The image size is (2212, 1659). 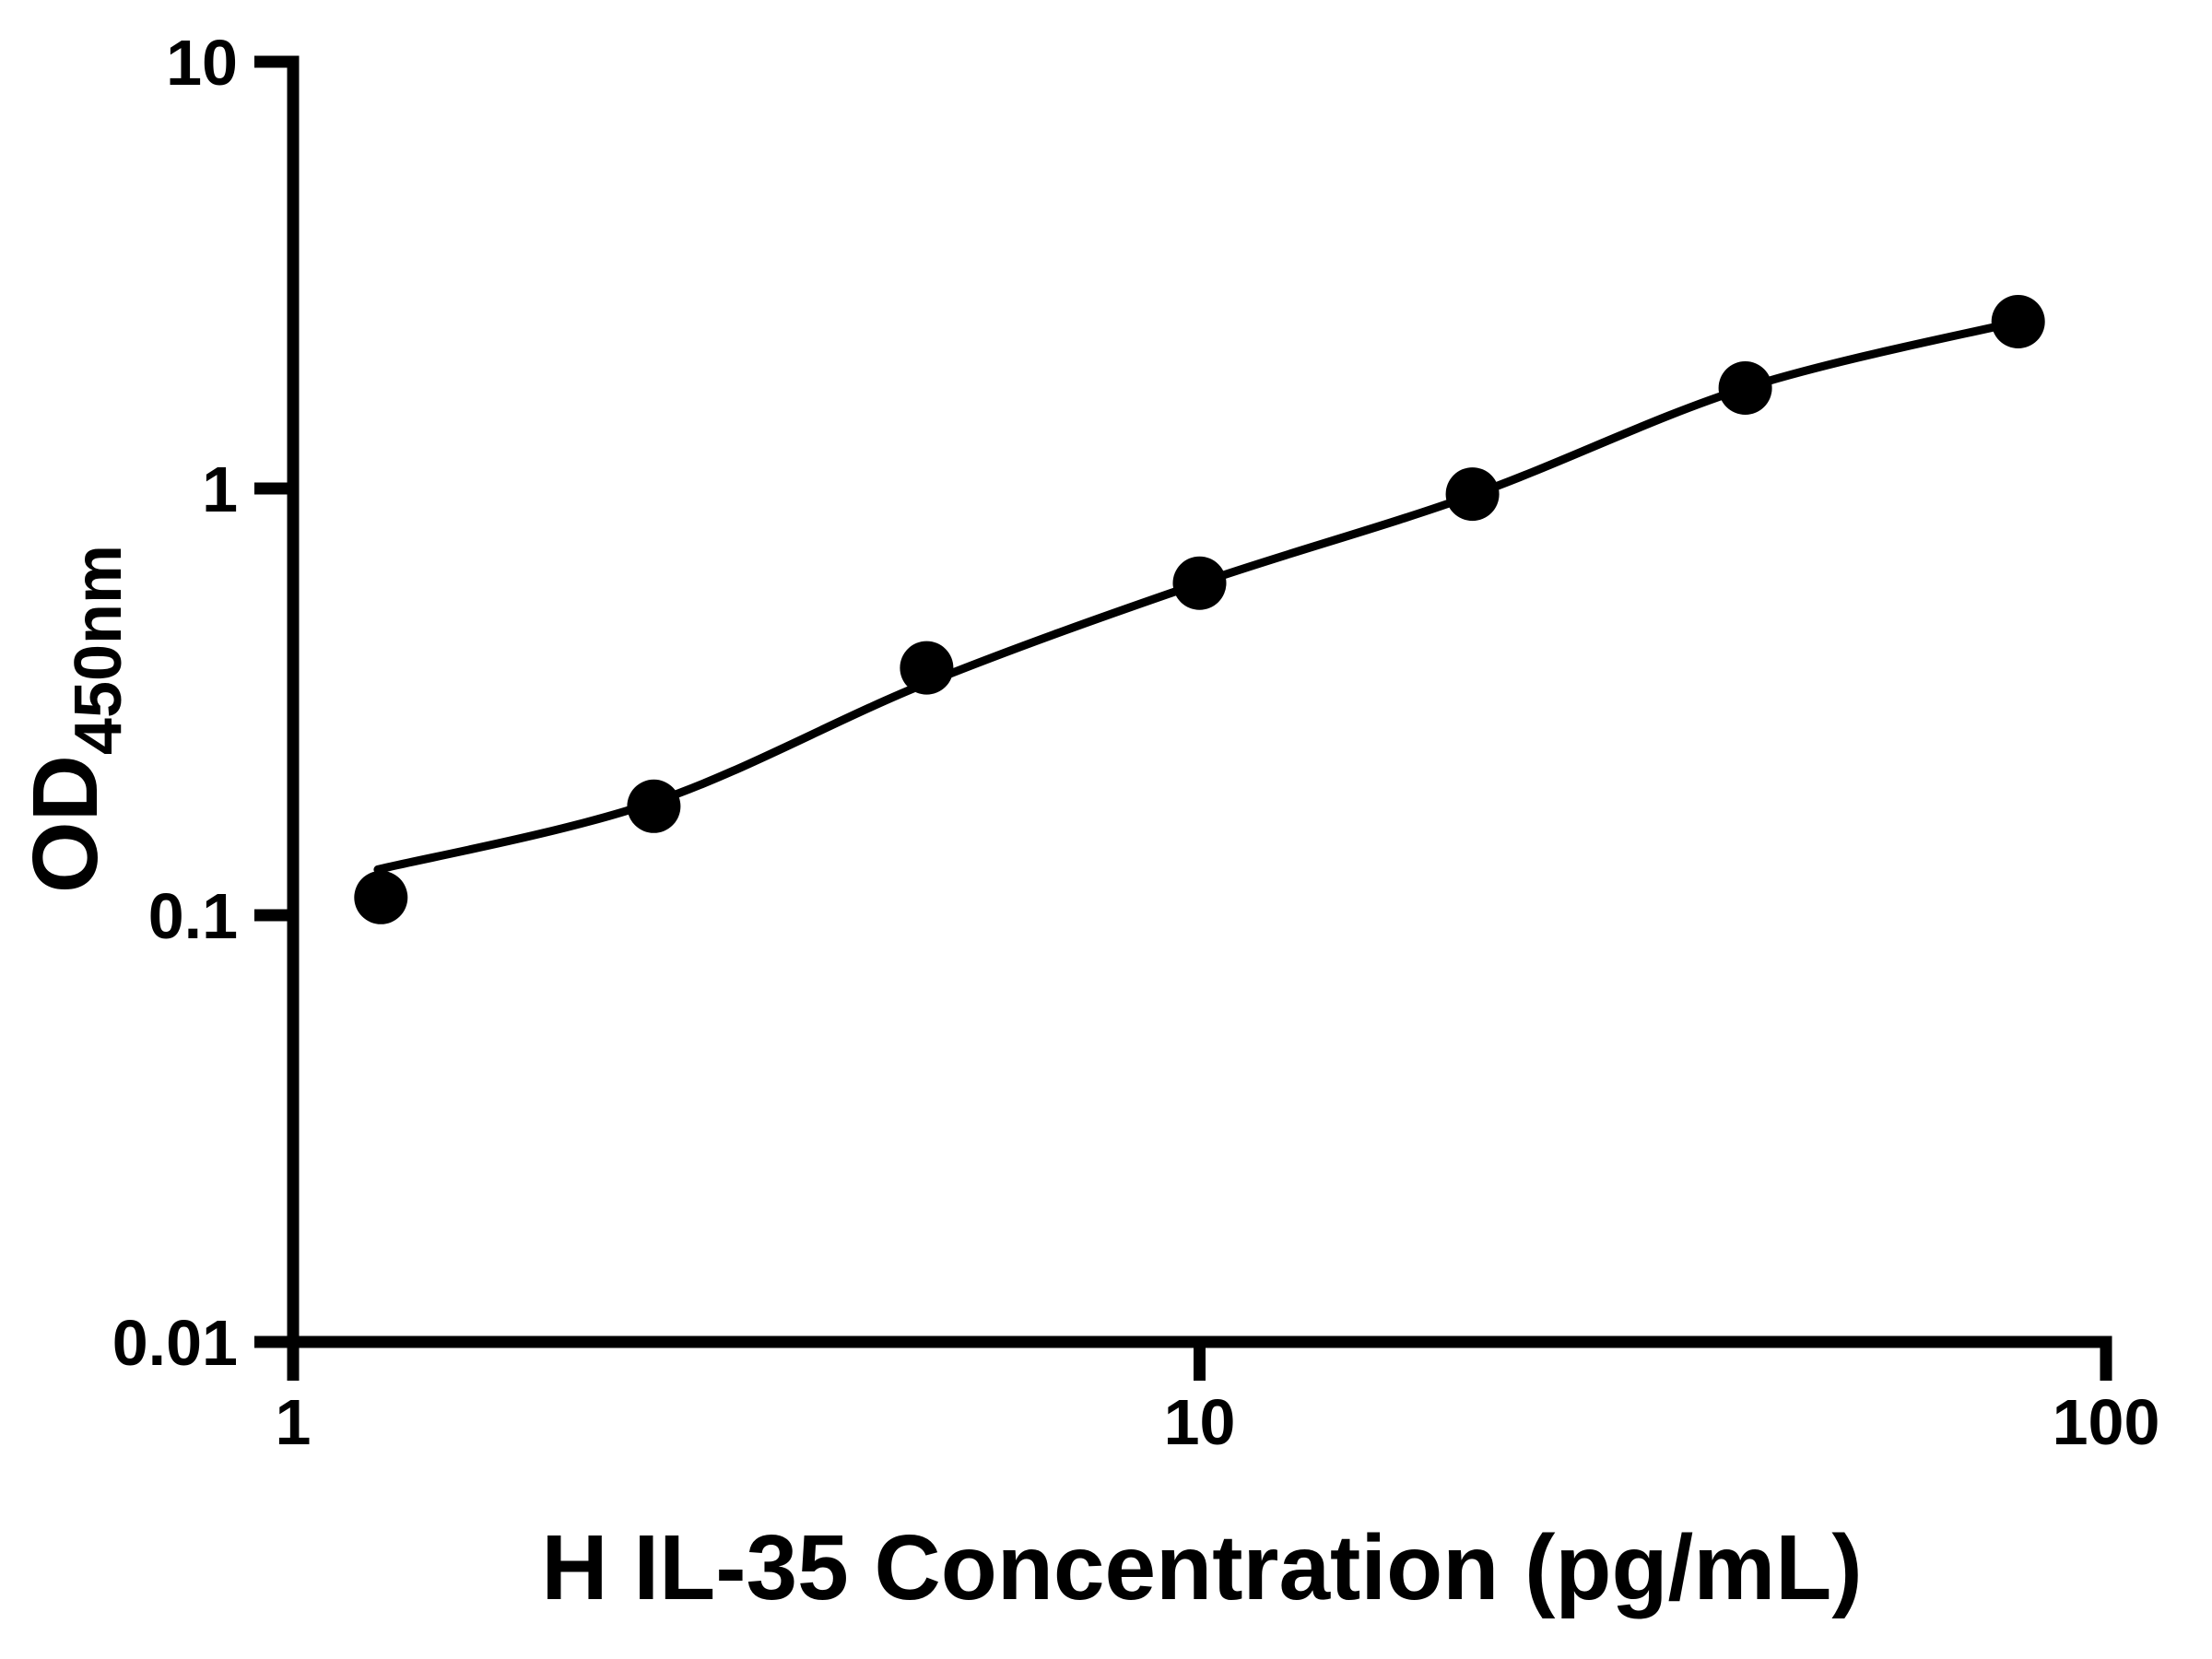 I want to click on y-axis-title-main: OD, so click(x=65, y=824).